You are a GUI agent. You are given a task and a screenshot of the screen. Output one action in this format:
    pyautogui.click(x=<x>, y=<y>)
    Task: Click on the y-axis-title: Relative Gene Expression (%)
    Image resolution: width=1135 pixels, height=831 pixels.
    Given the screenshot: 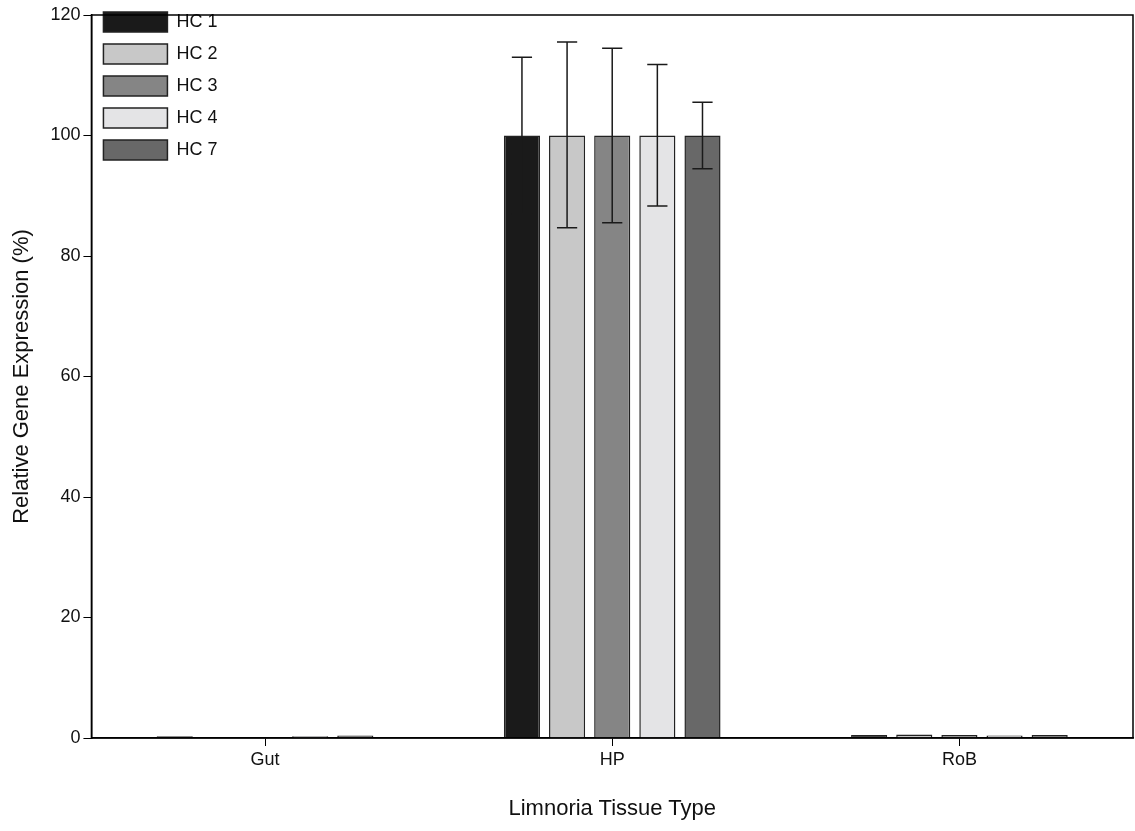 What is the action you would take?
    pyautogui.click(x=21, y=376)
    